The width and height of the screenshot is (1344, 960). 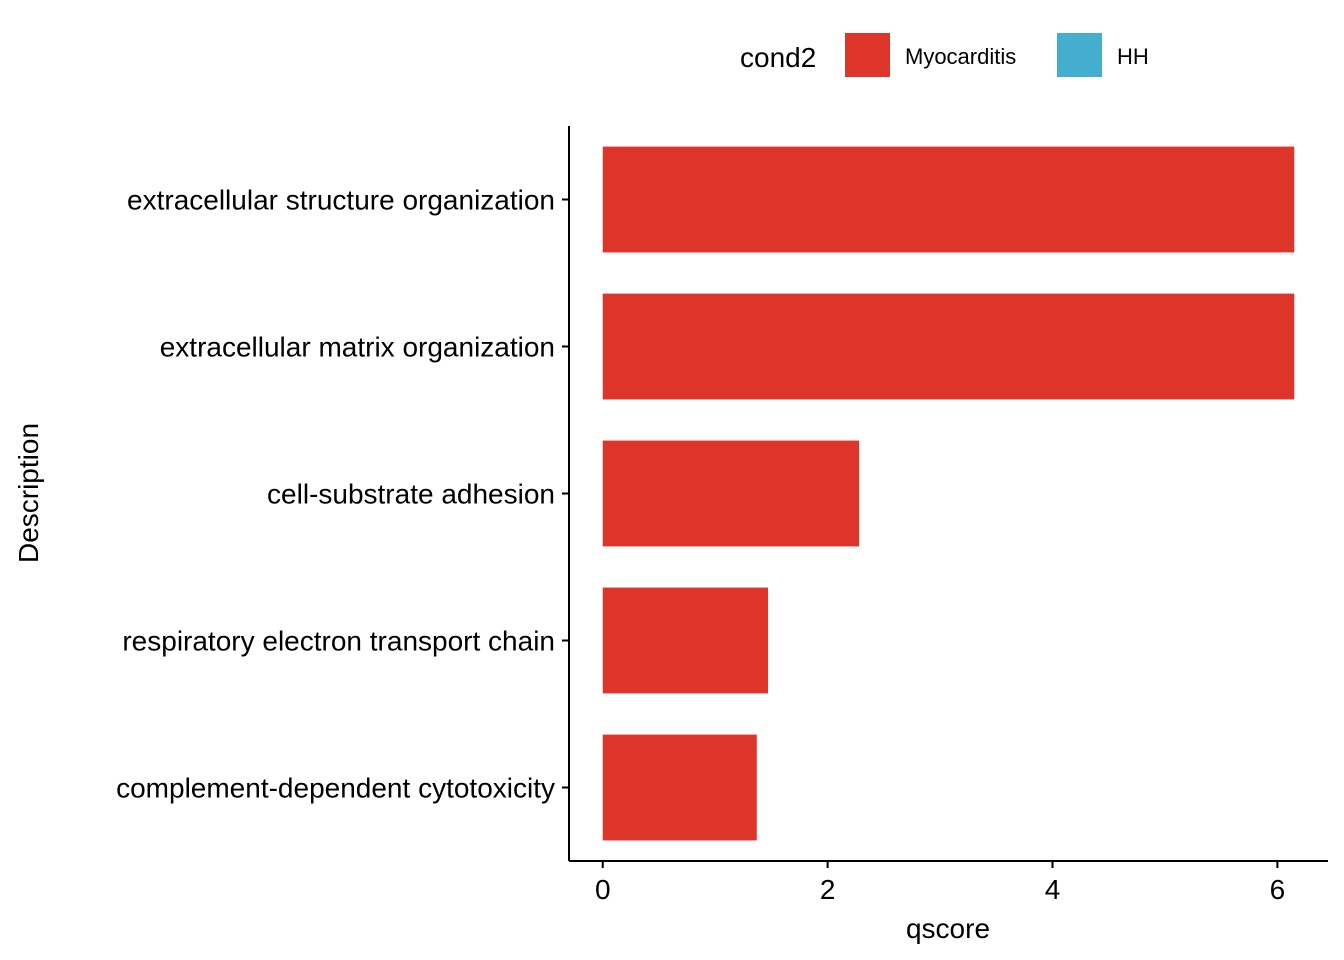 I want to click on y-tick-label: complement-dependent cytotoxicity, so click(x=335, y=788).